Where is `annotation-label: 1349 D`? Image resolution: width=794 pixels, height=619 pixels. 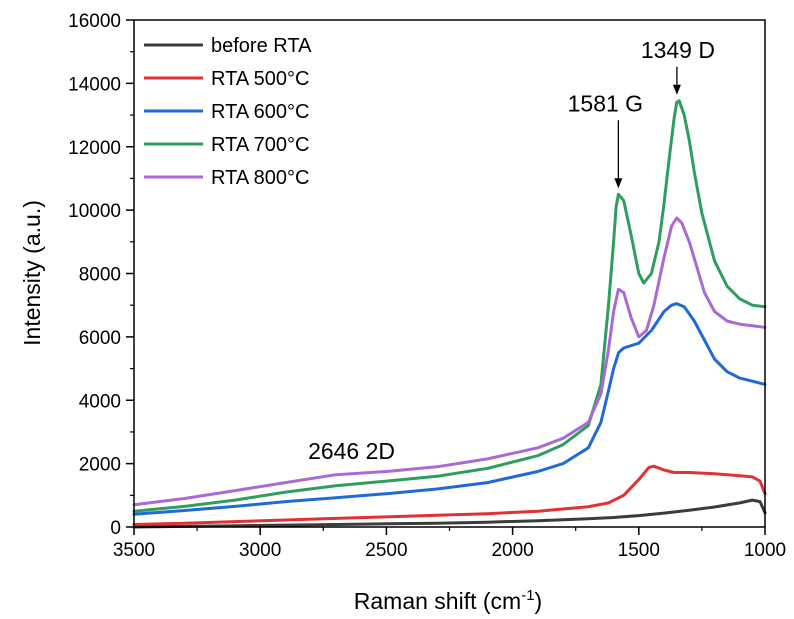
annotation-label: 1349 D is located at coordinates (678, 50).